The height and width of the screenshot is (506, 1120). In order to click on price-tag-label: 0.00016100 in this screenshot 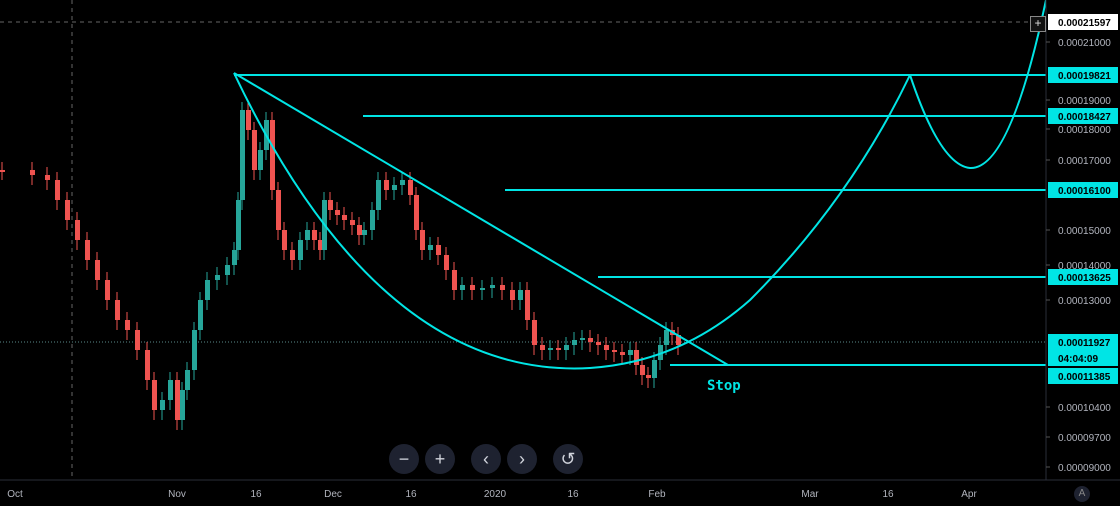, I will do `click(1084, 191)`.